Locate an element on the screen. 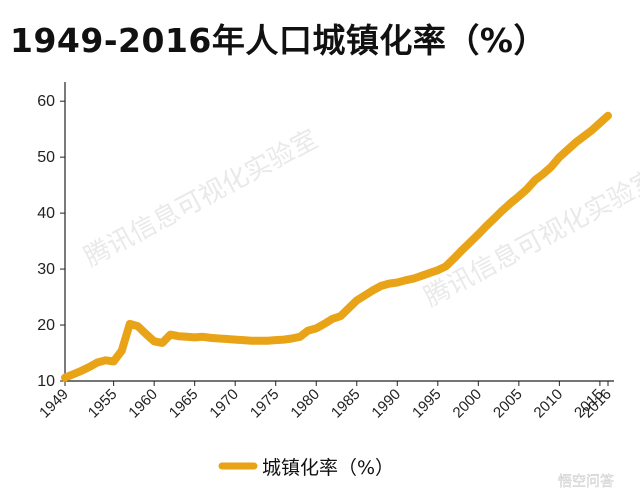 This screenshot has width=640, height=493. y-tick-label: 10 is located at coordinates (46, 381).